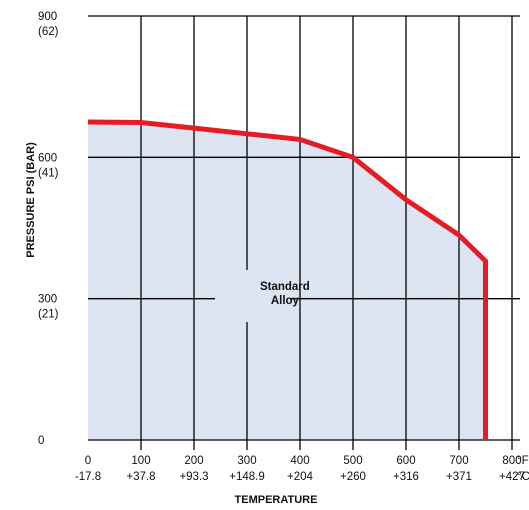 Image resolution: width=529 pixels, height=510 pixels. What do you see at coordinates (246, 461) in the screenshot?
I see `x-tick-label: 300` at bounding box center [246, 461].